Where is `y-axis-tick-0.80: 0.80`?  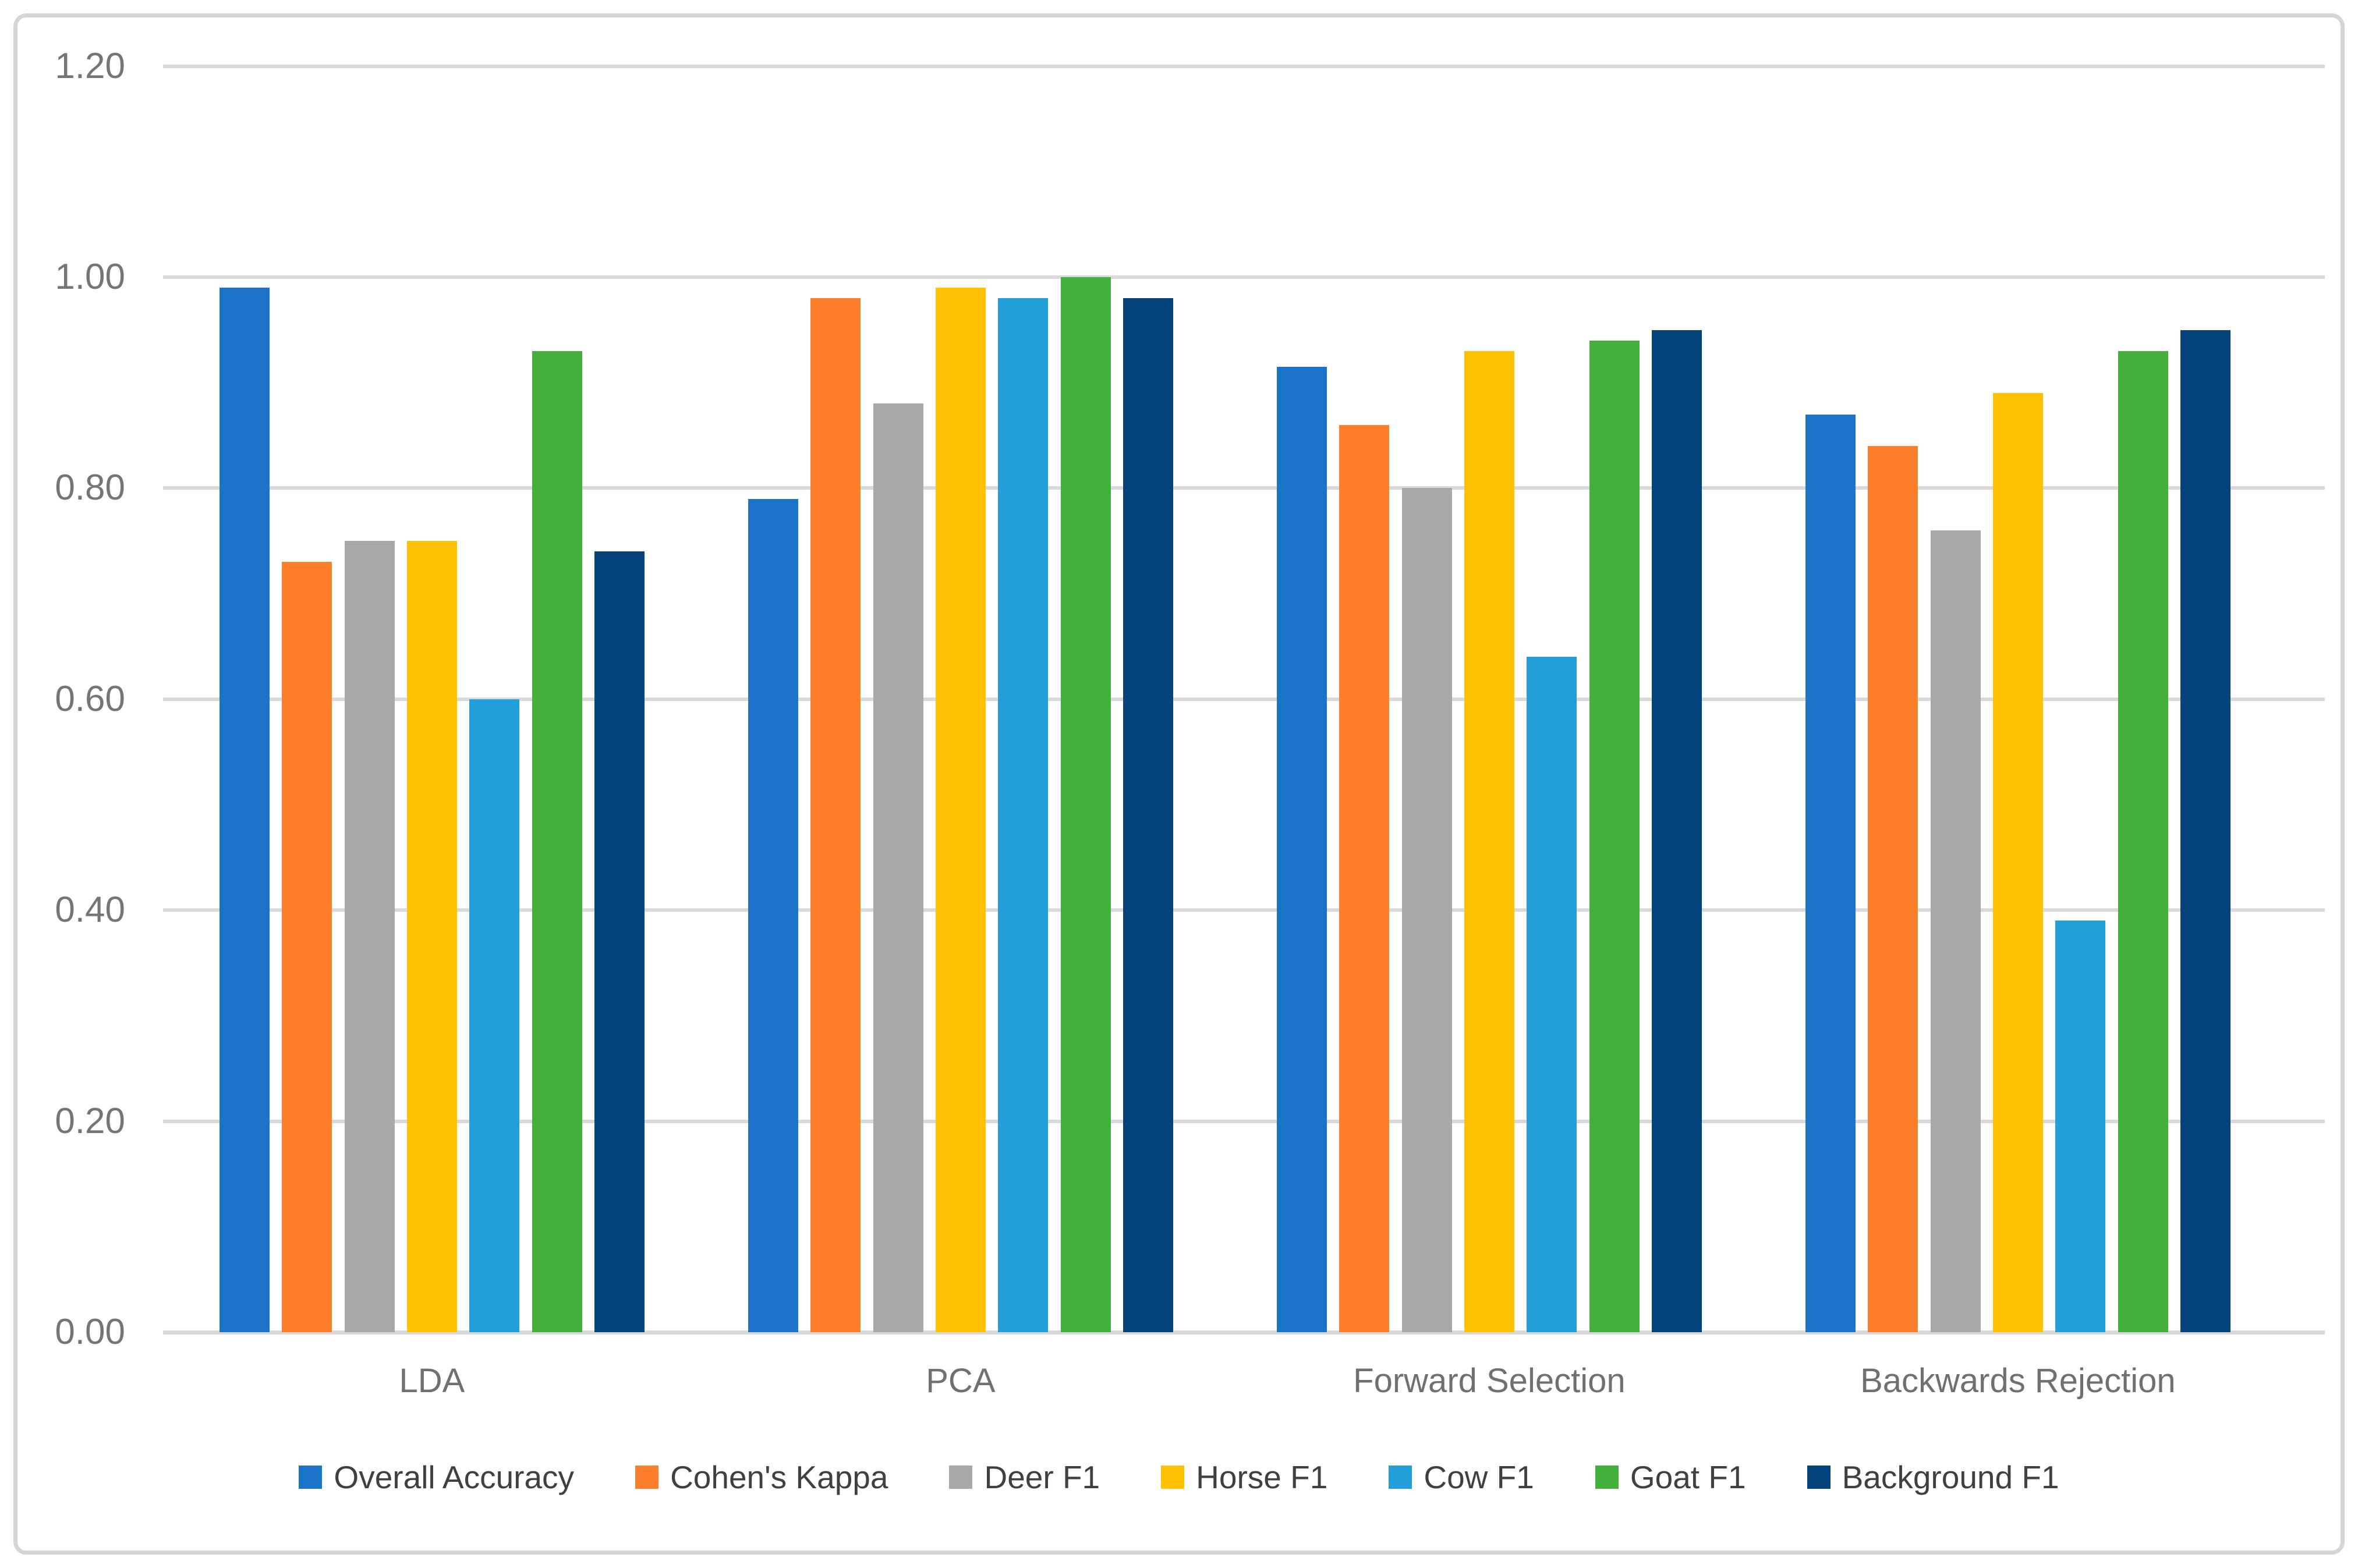 y-axis-tick-0.80: 0.80 is located at coordinates (90, 488).